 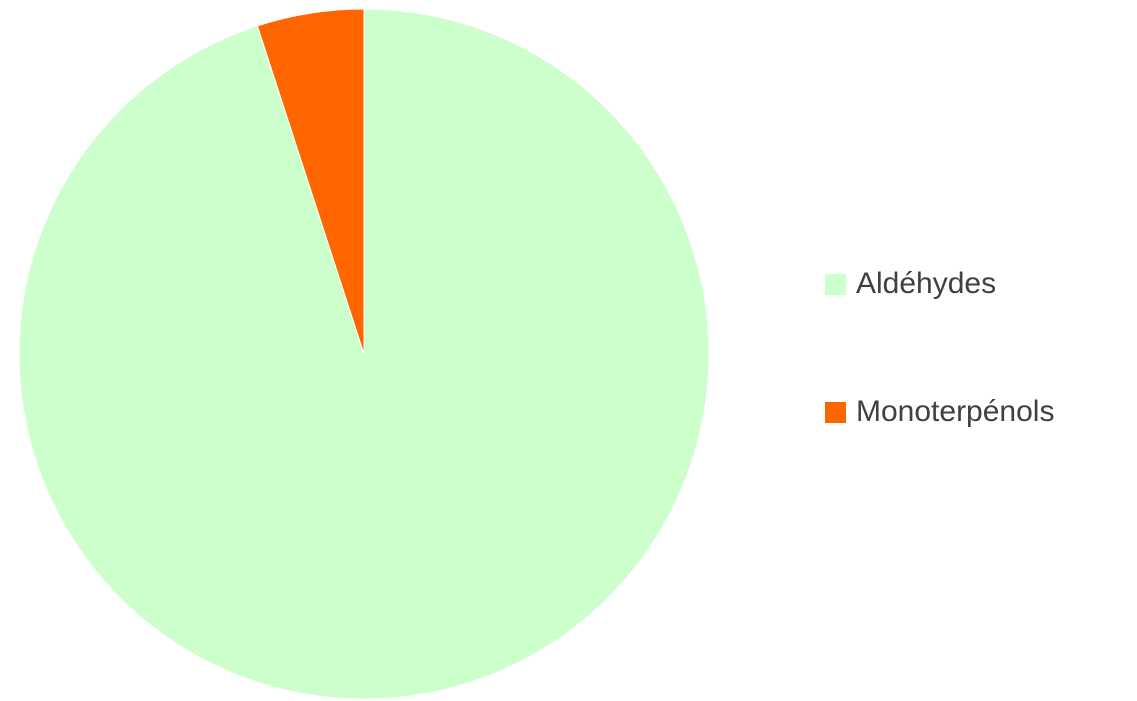 What do you see at coordinates (835, 284) in the screenshot?
I see `legend-swatch-aldehydes` at bounding box center [835, 284].